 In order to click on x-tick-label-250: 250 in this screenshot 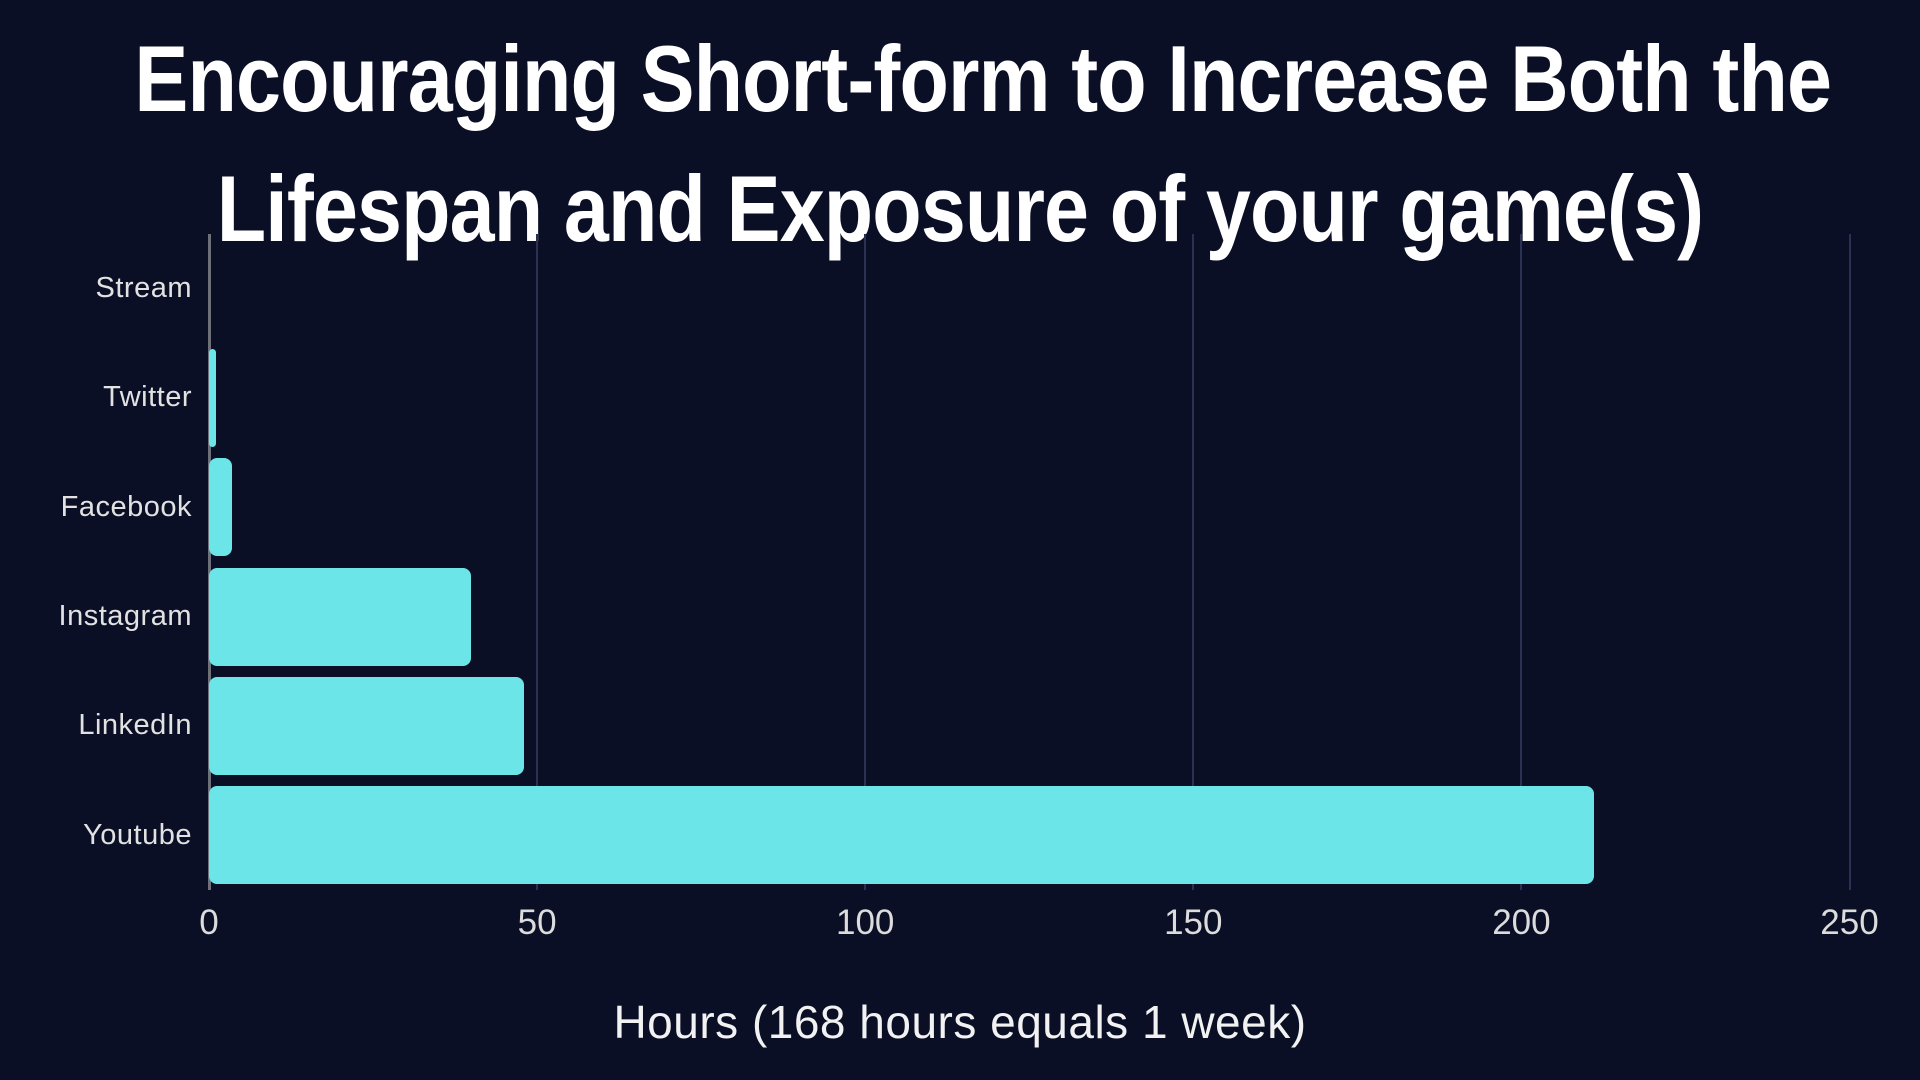, I will do `click(1849, 922)`.